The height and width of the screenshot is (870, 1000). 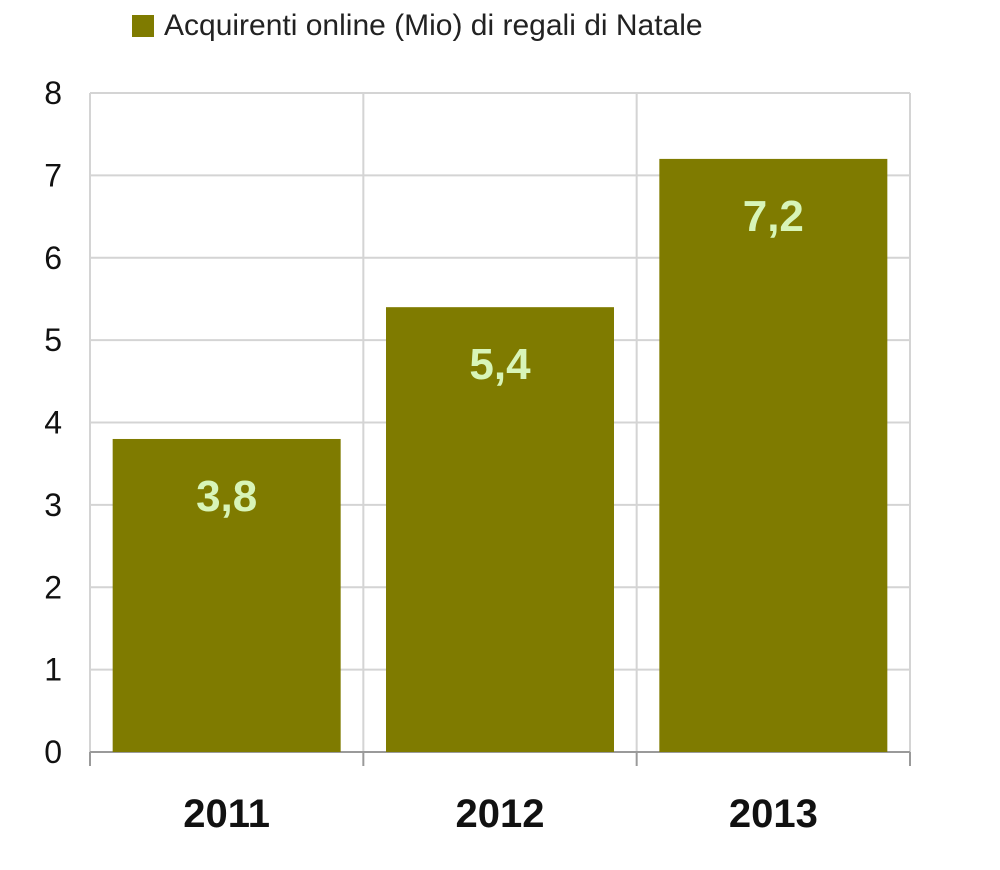 What do you see at coordinates (53, 258) in the screenshot?
I see `y-tick-label: 6` at bounding box center [53, 258].